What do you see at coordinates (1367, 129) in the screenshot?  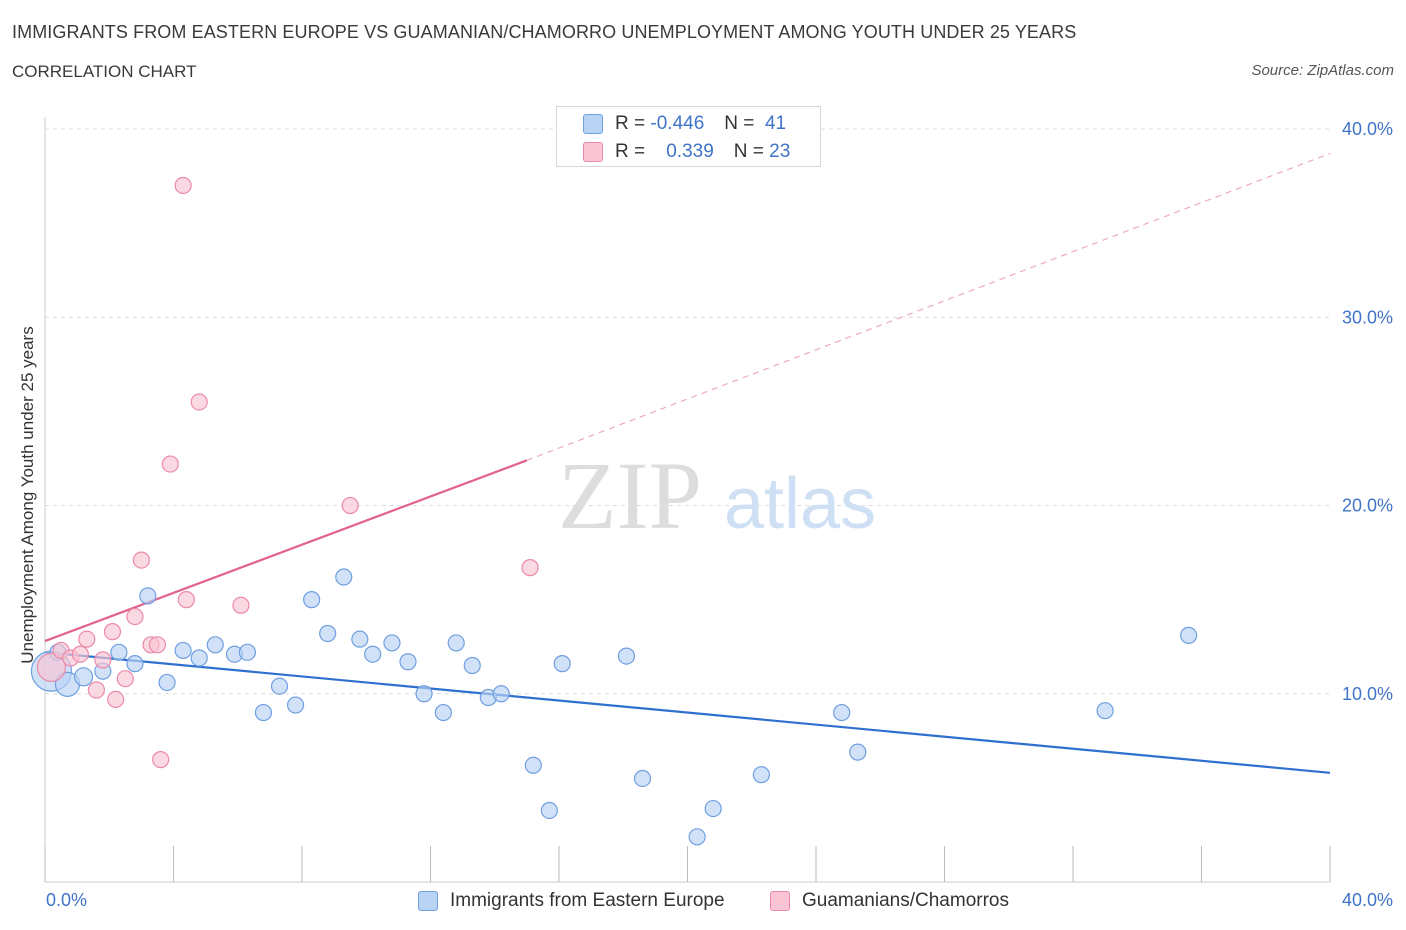 I see `y-tick-label: 40.0%` at bounding box center [1367, 129].